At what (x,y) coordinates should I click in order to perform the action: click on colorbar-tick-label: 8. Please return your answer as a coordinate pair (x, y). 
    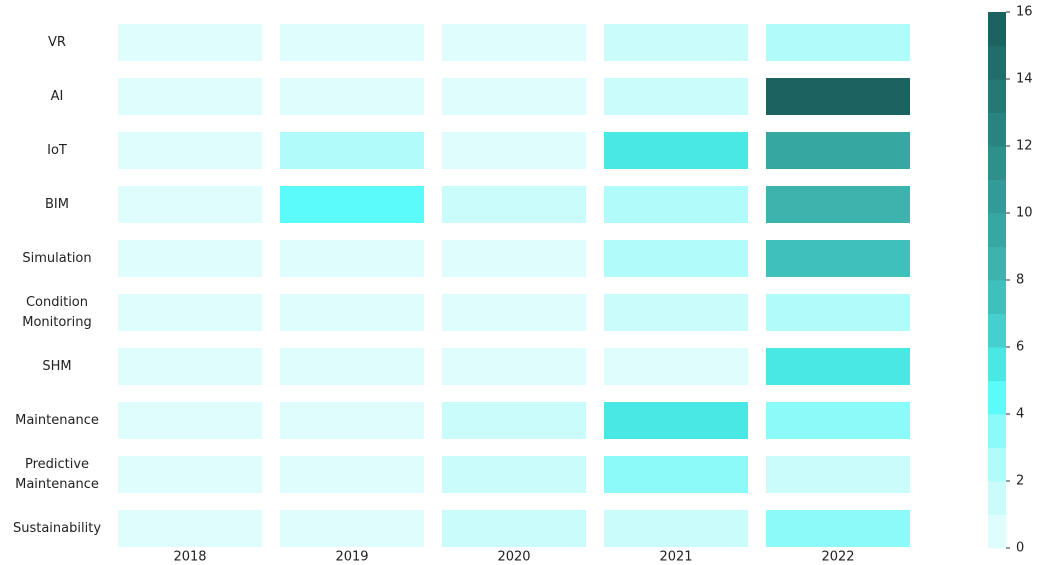
    Looking at the image, I should click on (1020, 280).